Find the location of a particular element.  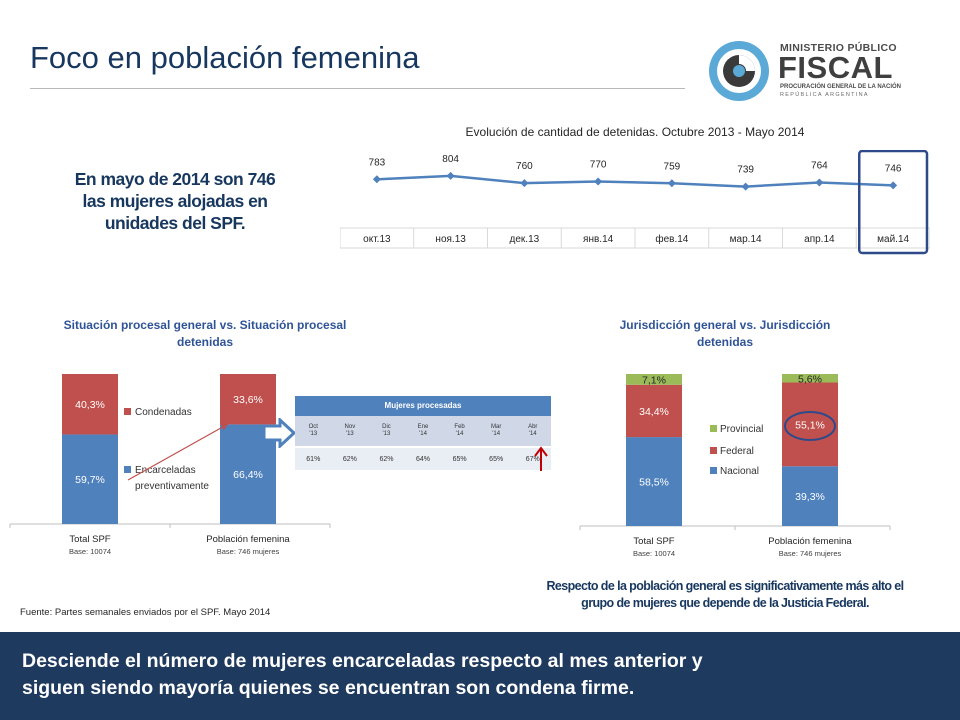

legend-label-condenadas: Condenadas is located at coordinates (163, 412).